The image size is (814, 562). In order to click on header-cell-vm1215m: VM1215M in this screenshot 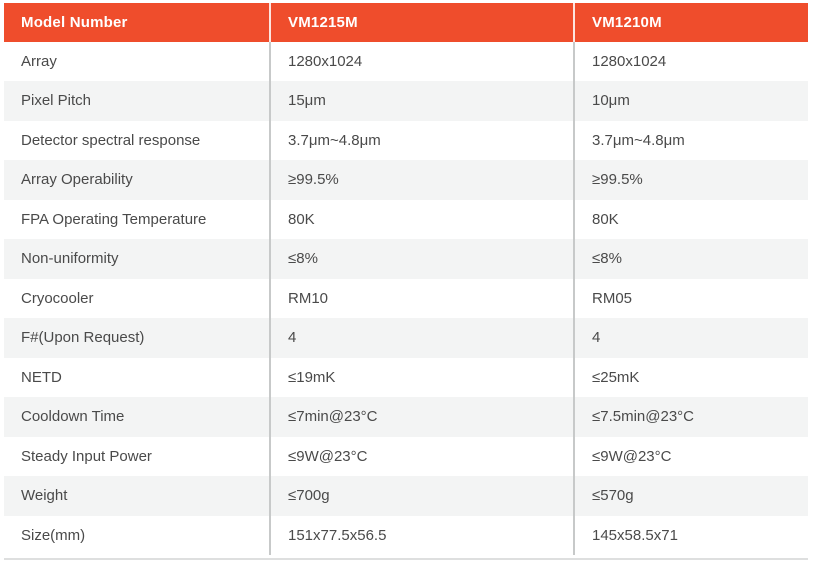, I will do `click(421, 22)`.